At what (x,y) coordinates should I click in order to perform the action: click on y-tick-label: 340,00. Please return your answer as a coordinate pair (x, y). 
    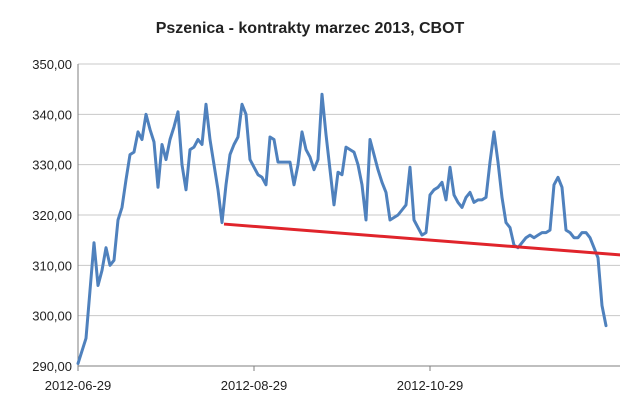
    Looking at the image, I should click on (52, 114).